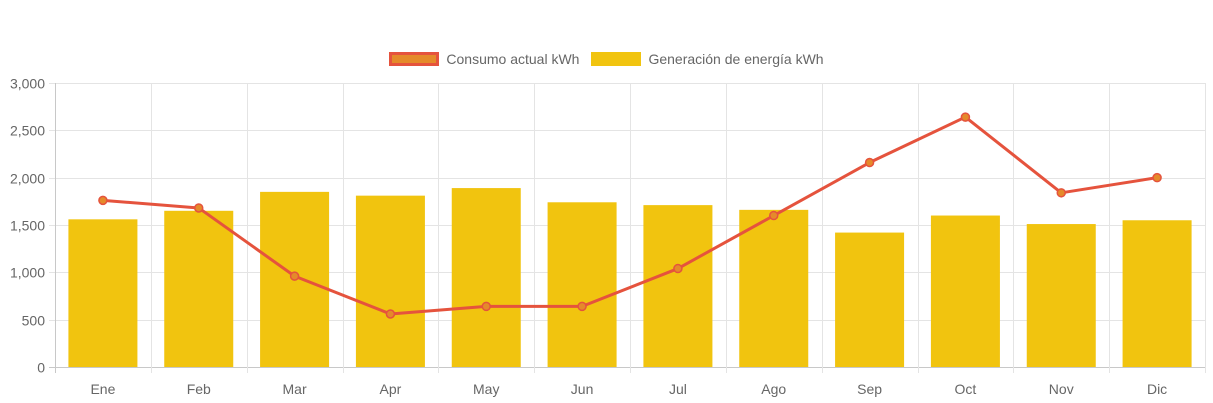 The image size is (1213, 403). Describe the element at coordinates (27, 226) in the screenshot. I see `y-tick-label: 1,500` at that location.